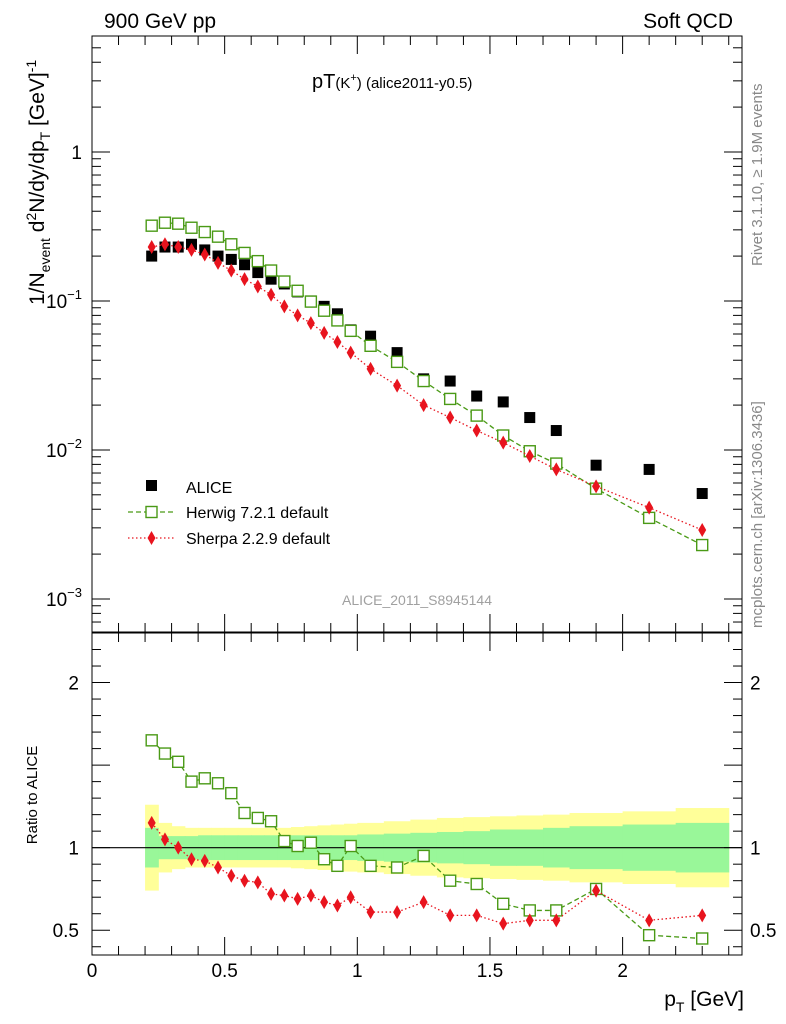 The height and width of the screenshot is (1024, 786). I want to click on x-tick-label: 1, so click(357, 971).